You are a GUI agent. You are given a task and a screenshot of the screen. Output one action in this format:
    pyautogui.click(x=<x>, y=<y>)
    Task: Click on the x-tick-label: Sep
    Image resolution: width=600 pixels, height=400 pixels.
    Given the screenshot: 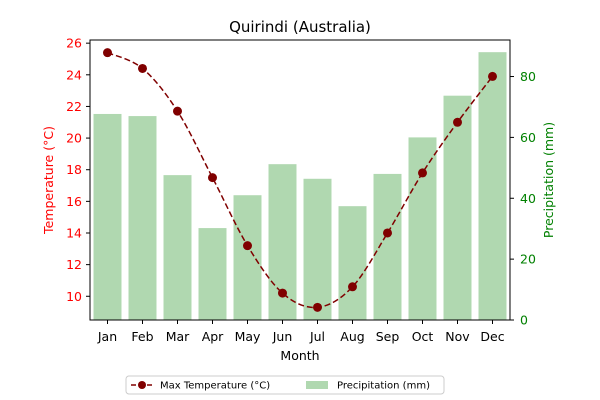 What is the action you would take?
    pyautogui.click(x=388, y=336)
    